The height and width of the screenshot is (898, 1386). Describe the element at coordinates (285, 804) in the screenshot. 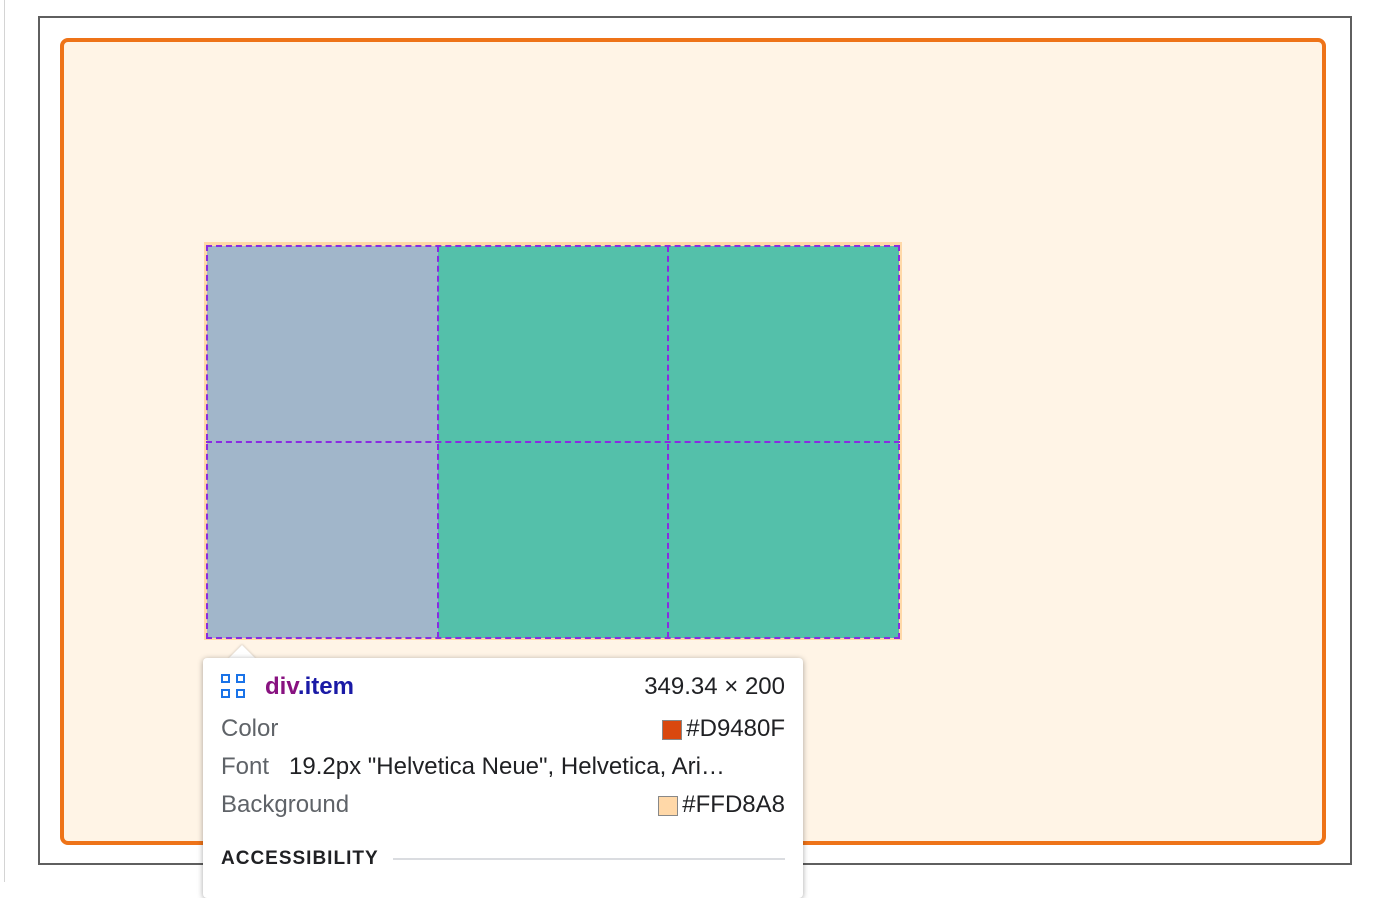

I see `property-label: Background` at that location.